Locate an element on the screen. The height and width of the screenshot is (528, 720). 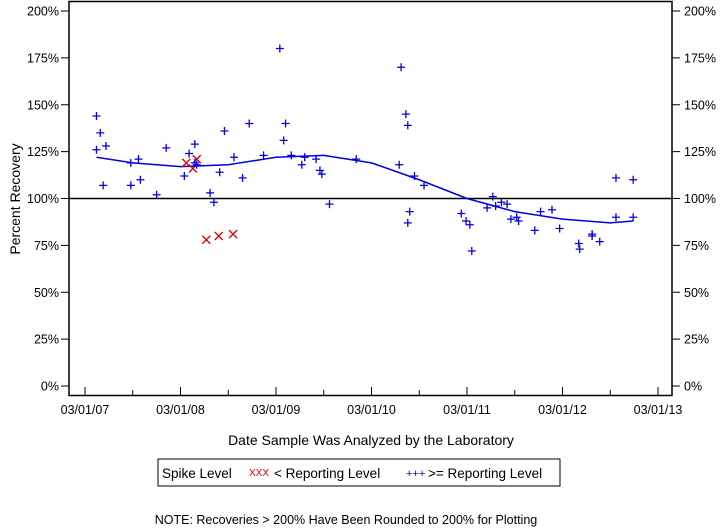
x-tick-label: 03/01/13 is located at coordinates (658, 410).